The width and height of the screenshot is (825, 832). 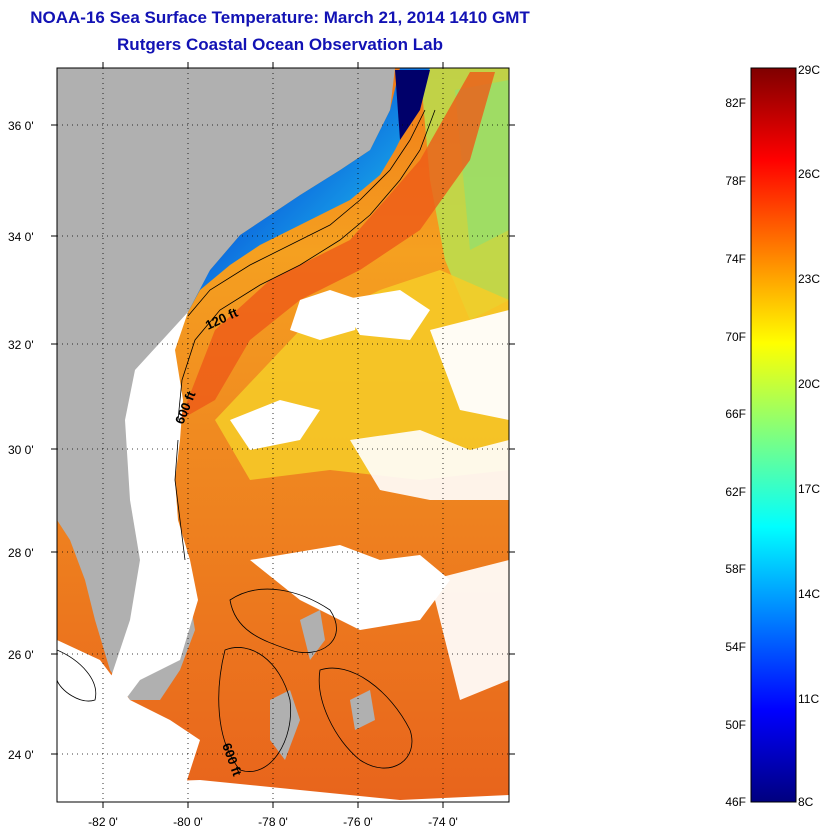 What do you see at coordinates (806, 802) in the screenshot?
I see `colorbar-c-label: 8C` at bounding box center [806, 802].